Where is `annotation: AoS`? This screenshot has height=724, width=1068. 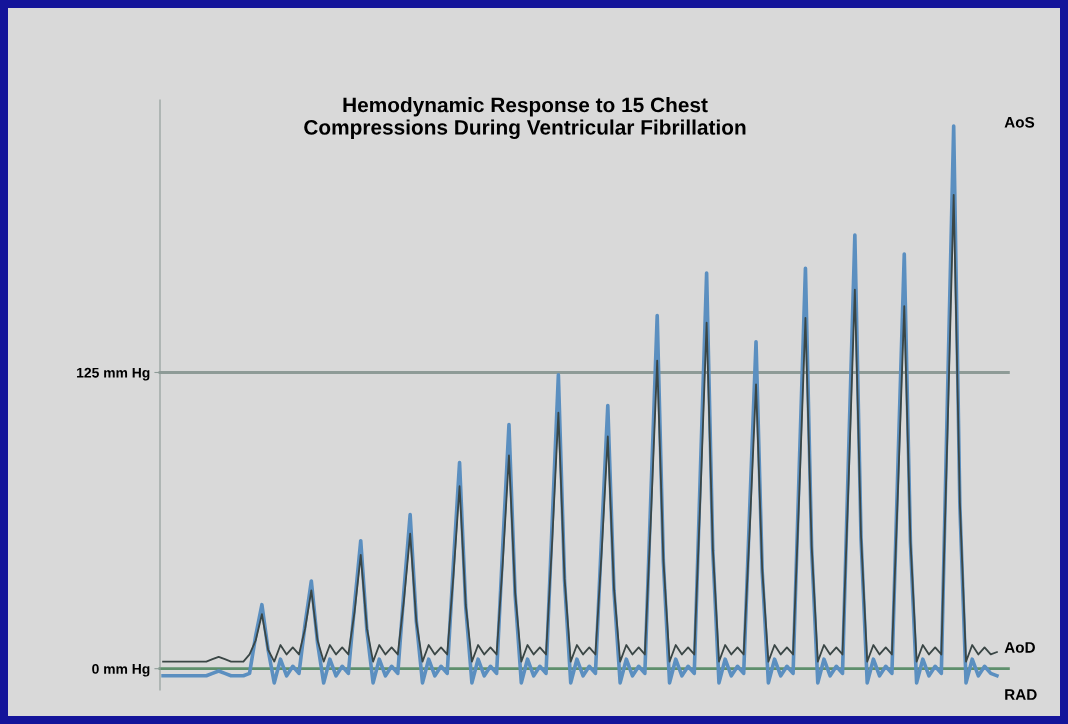 annotation: AoS is located at coordinates (1019, 122).